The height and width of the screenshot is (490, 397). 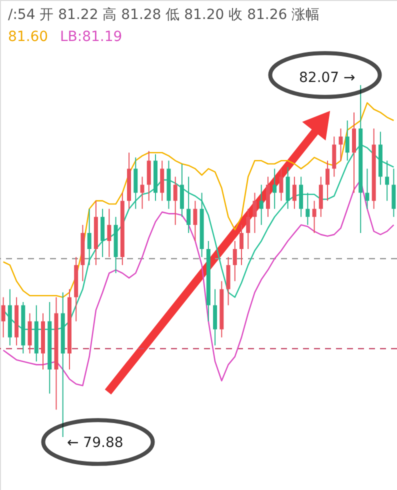 What do you see at coordinates (91, 37) in the screenshot?
I see `annotation: LB:81.19` at bounding box center [91, 37].